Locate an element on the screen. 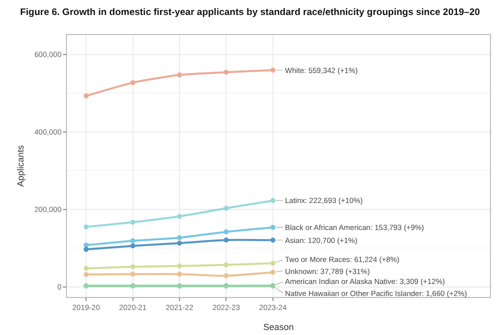 This screenshot has width=500, height=335. x-axis-title: Season is located at coordinates (278, 327).